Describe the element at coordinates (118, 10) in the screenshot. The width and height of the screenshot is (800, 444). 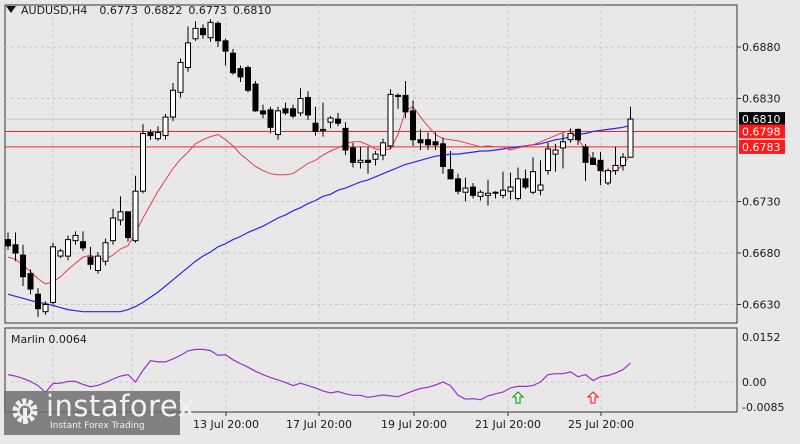
I see `open-value: 0.6773` at that location.